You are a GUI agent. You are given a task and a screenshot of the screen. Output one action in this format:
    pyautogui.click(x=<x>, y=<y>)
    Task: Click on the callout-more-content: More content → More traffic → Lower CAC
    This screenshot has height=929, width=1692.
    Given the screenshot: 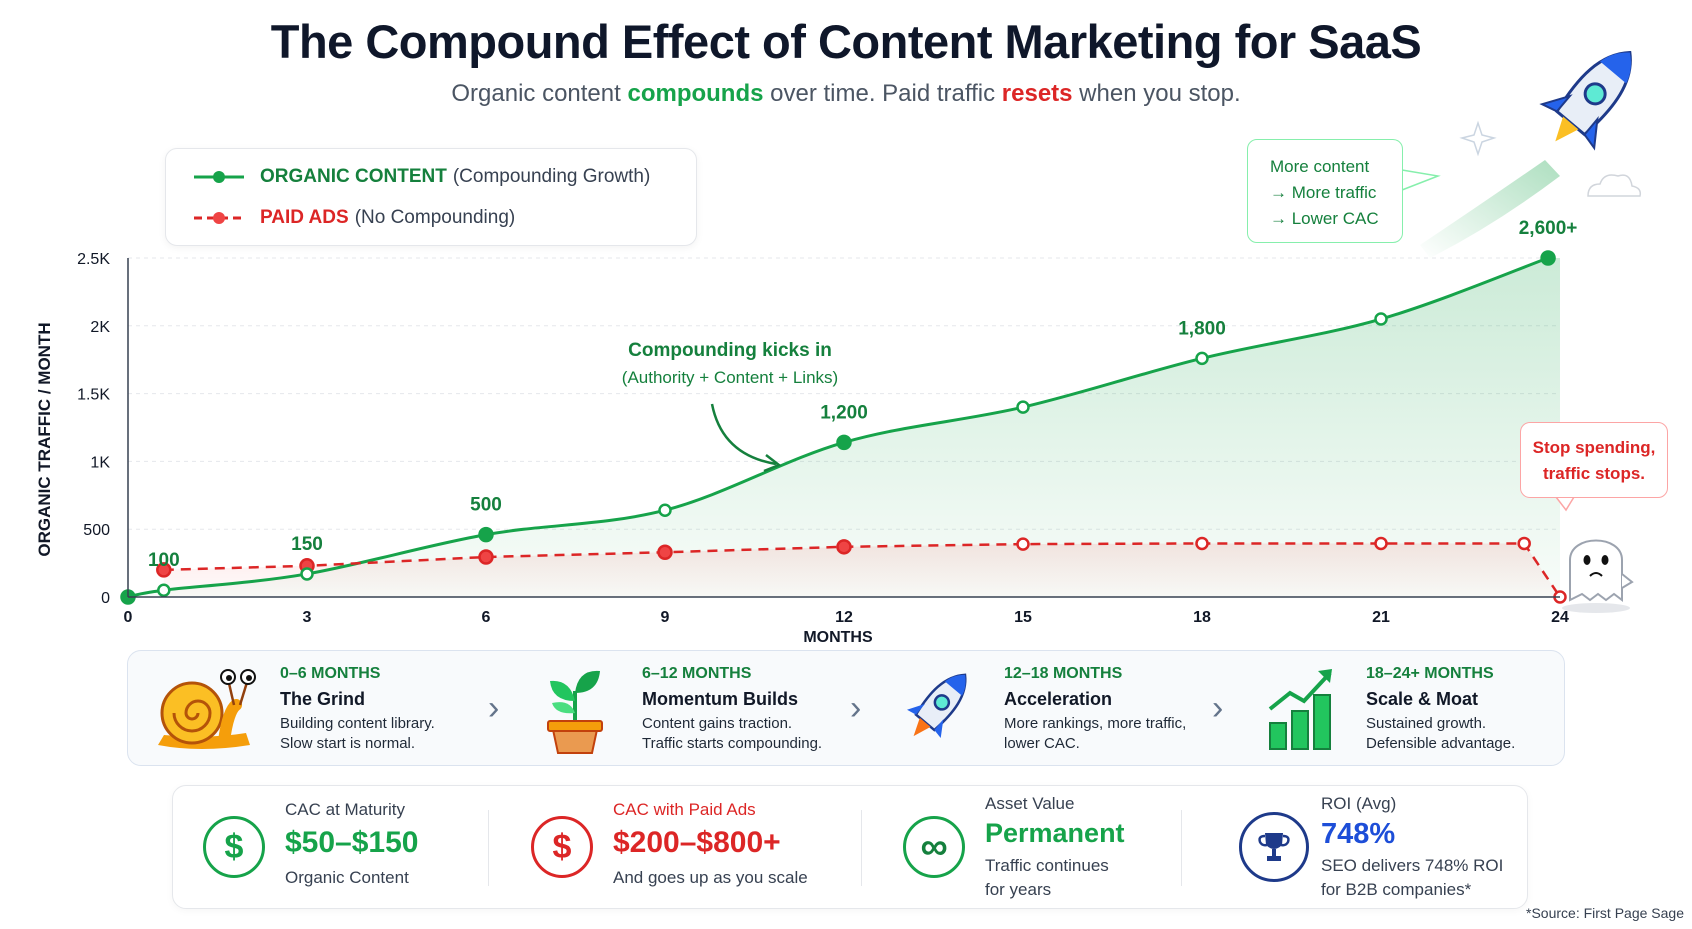 What is the action you would take?
    pyautogui.click(x=1325, y=191)
    